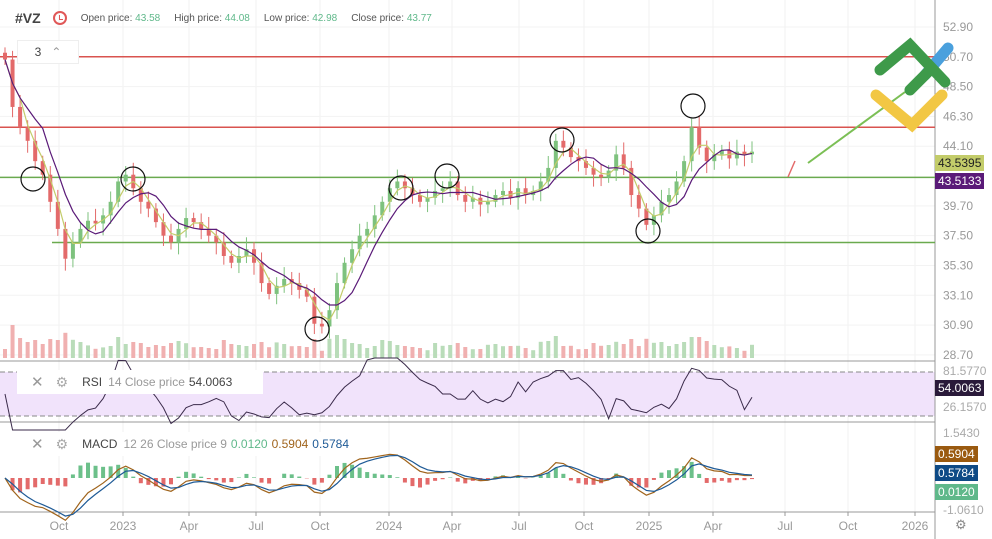  What do you see at coordinates (963, 510) in the screenshot?
I see `indicator-axis-label: -1.0610` at bounding box center [963, 510].